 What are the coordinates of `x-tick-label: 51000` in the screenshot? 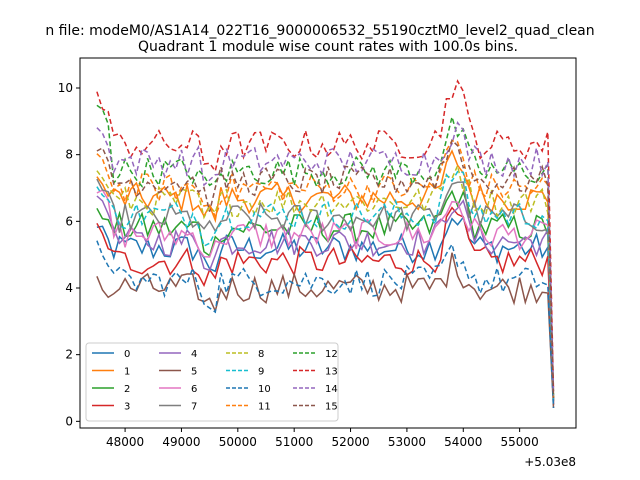 It's located at (294, 442).